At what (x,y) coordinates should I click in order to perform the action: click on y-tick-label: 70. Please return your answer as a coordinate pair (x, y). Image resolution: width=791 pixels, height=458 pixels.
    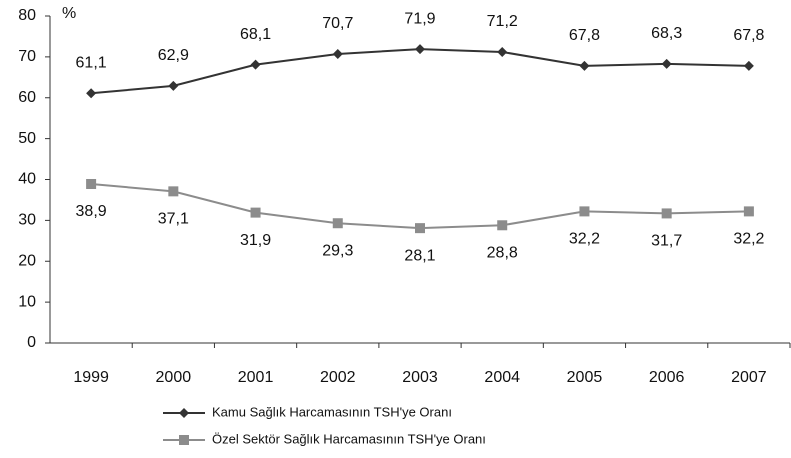
    Looking at the image, I should click on (27, 56).